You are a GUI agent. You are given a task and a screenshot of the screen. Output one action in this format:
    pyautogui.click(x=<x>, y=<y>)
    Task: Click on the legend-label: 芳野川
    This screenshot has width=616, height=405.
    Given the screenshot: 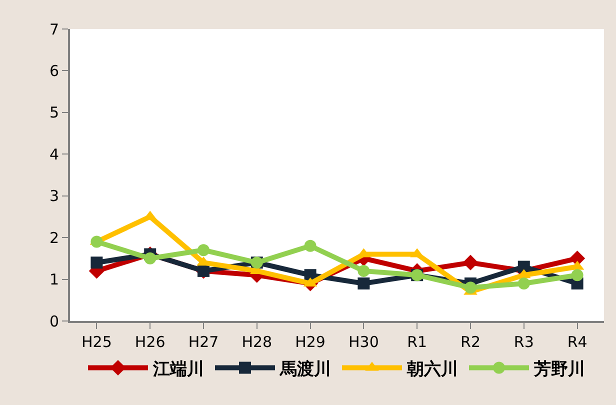 What is the action you would take?
    pyautogui.click(x=559, y=369)
    